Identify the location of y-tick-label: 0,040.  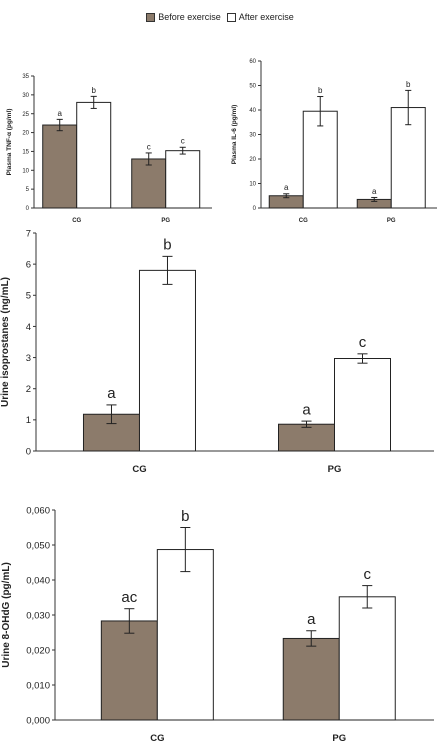
(38, 580).